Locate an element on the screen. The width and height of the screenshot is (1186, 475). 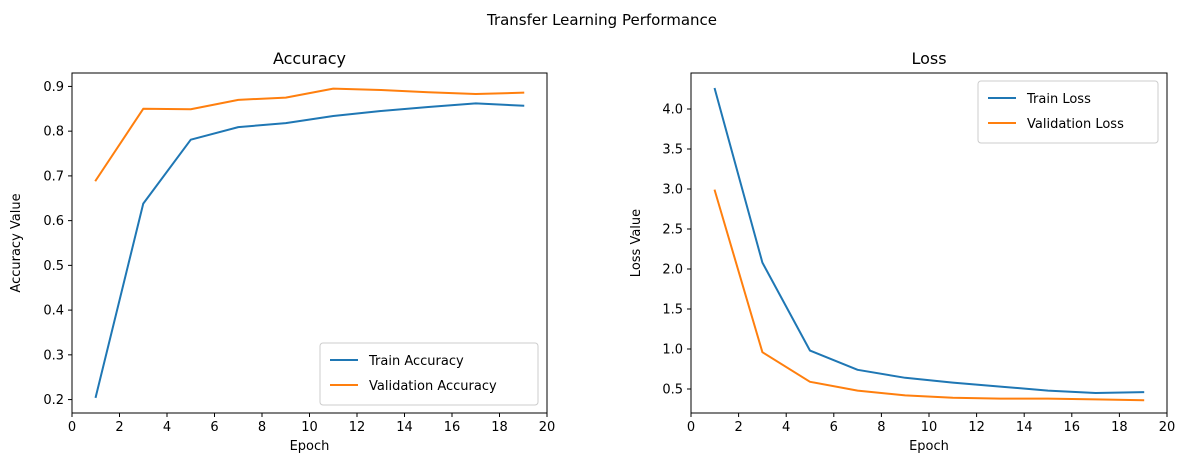
y-tick-label: 0.3 is located at coordinates (53, 355).